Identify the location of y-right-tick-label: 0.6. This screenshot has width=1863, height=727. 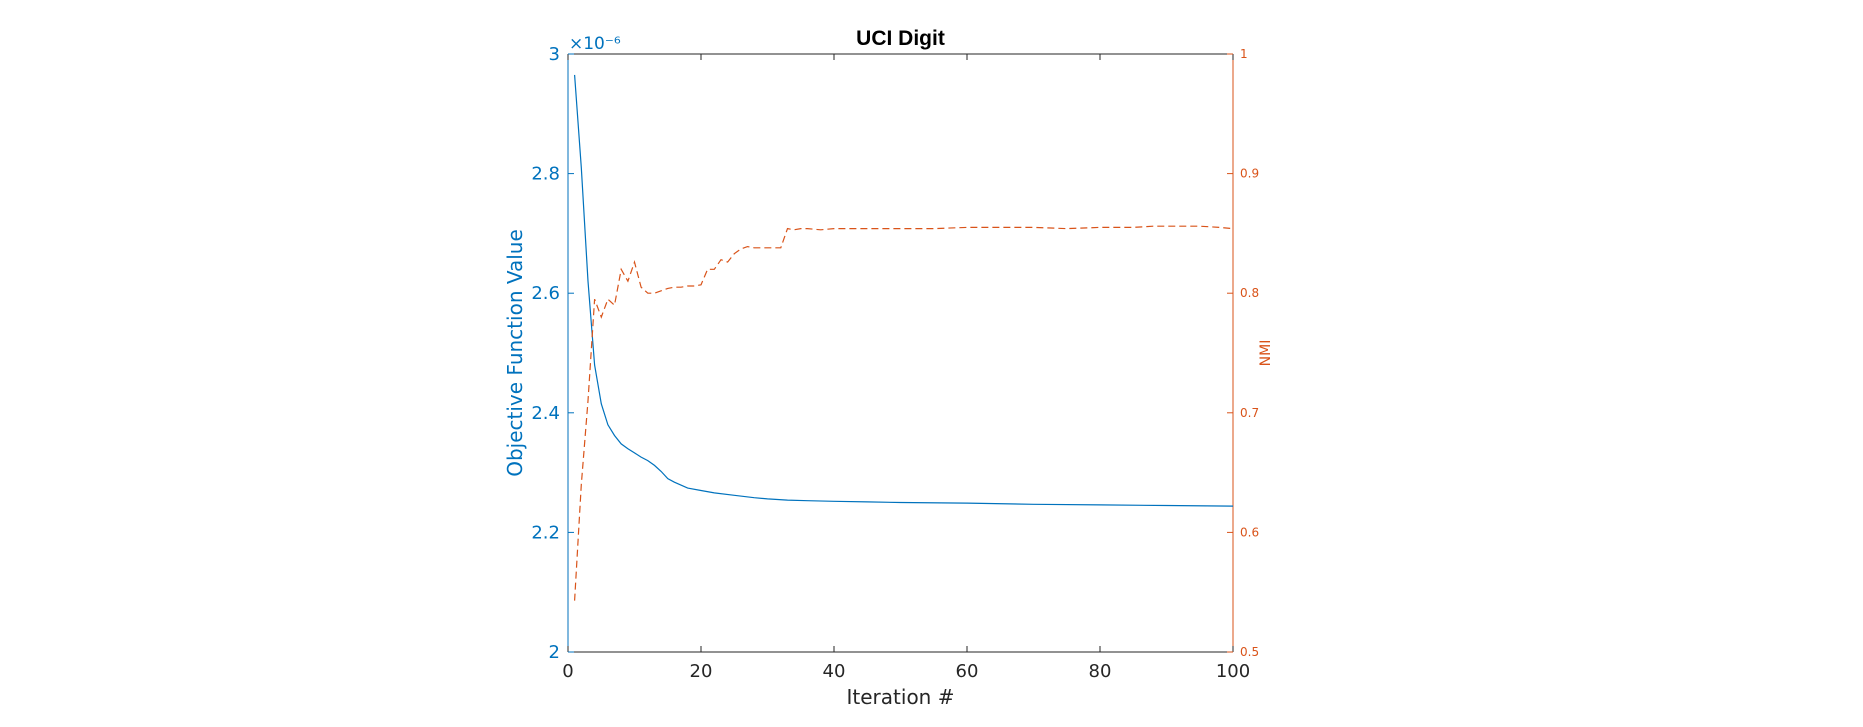
(1249, 532).